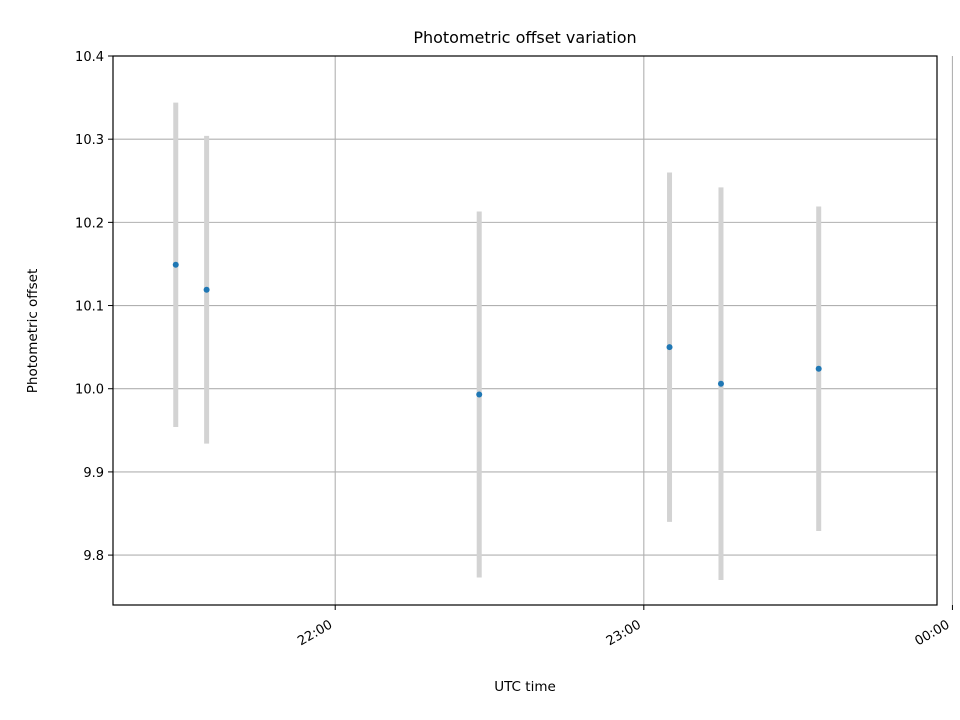  I want to click on y-axis-label: Photometric offset, so click(33, 331).